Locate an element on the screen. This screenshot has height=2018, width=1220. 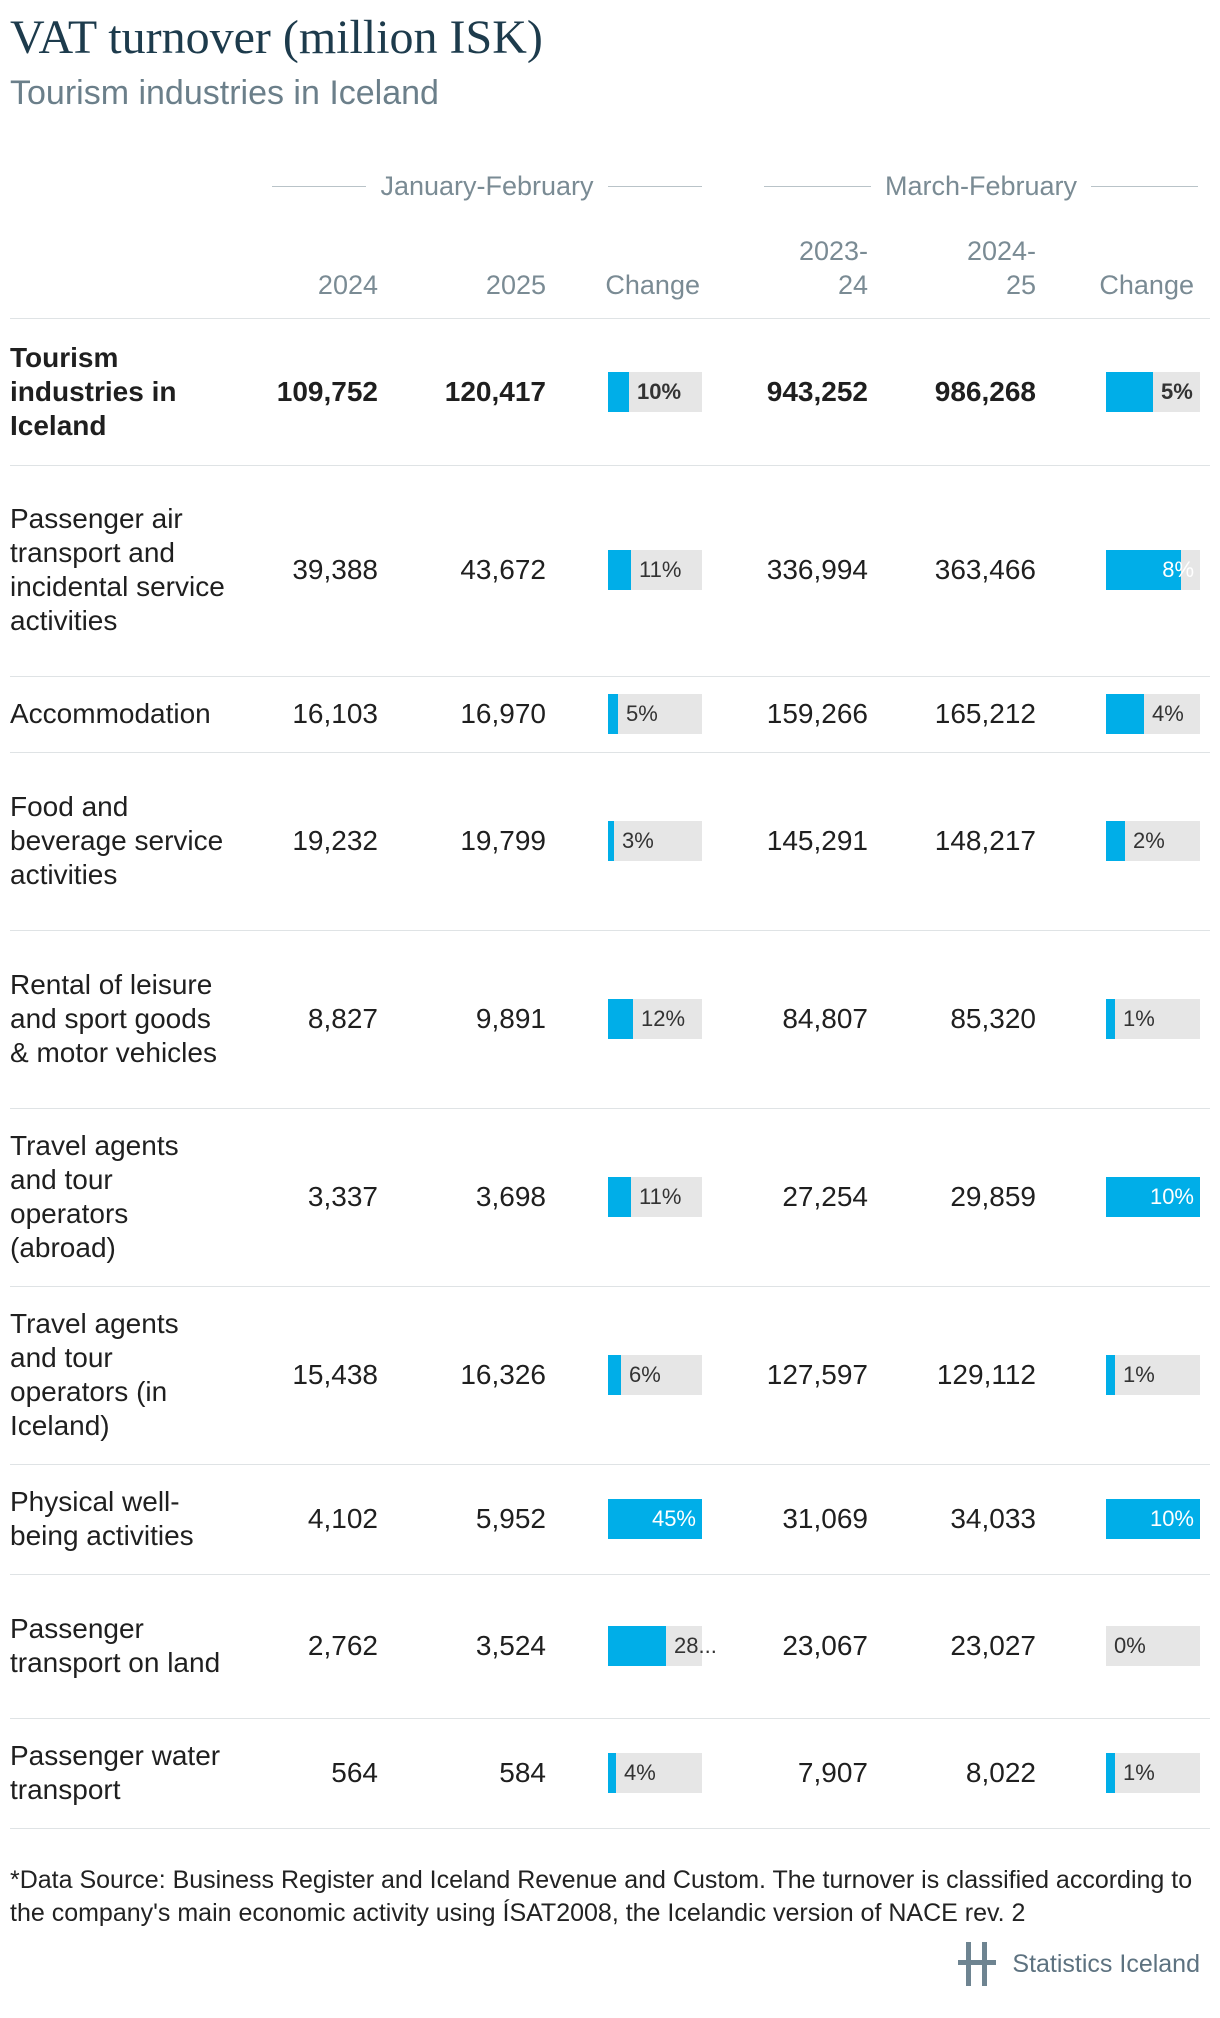
change-bar-mf: 4% is located at coordinates (1153, 714).